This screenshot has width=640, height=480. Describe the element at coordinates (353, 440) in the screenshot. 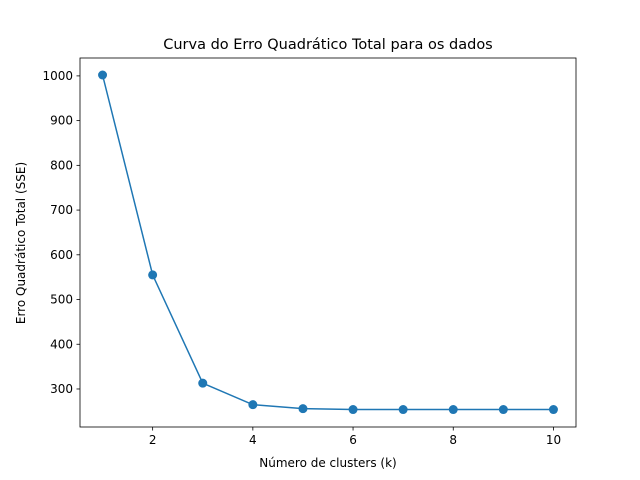

I see `x-tick-label: 6` at that location.